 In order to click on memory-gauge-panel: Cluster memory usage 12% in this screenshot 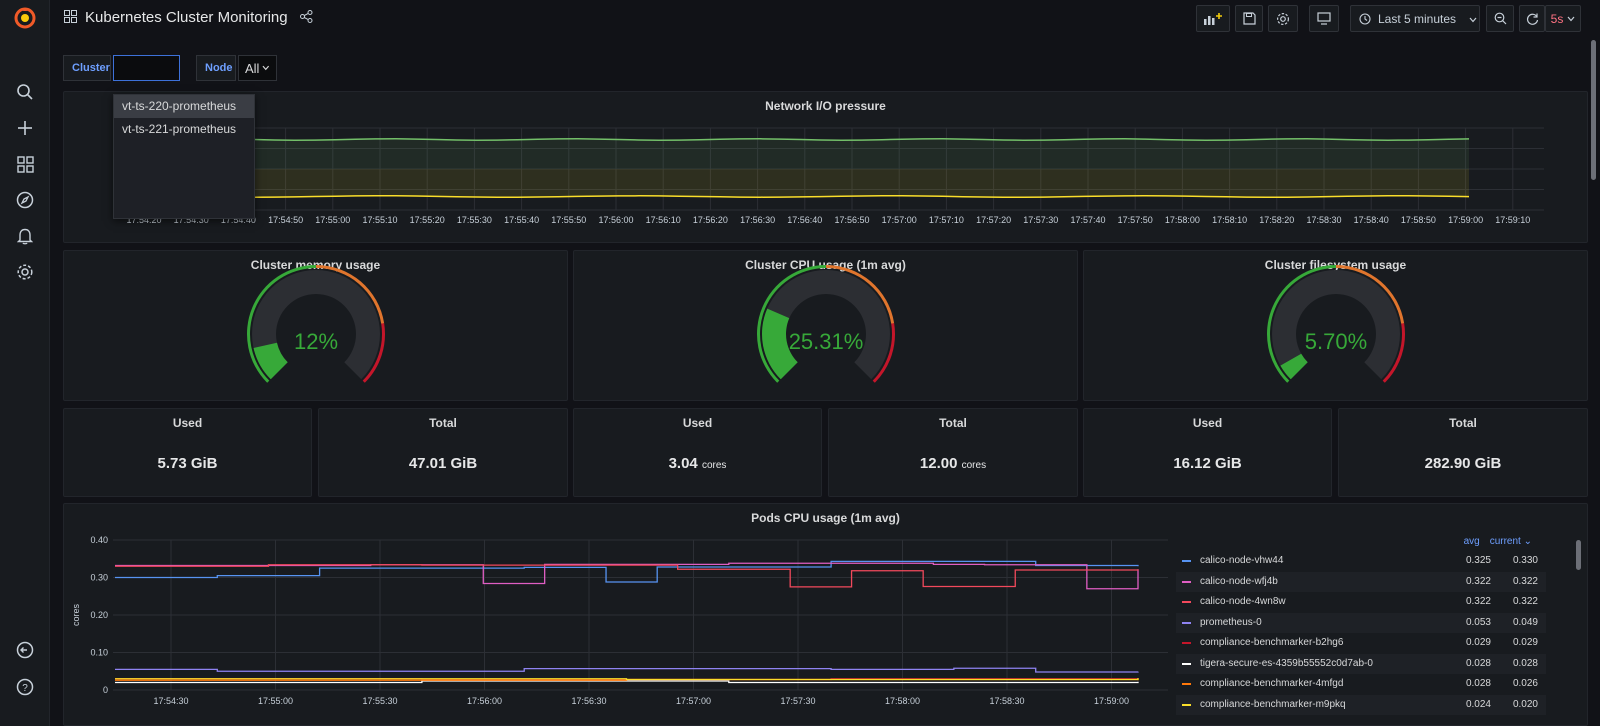, I will do `click(315, 325)`.